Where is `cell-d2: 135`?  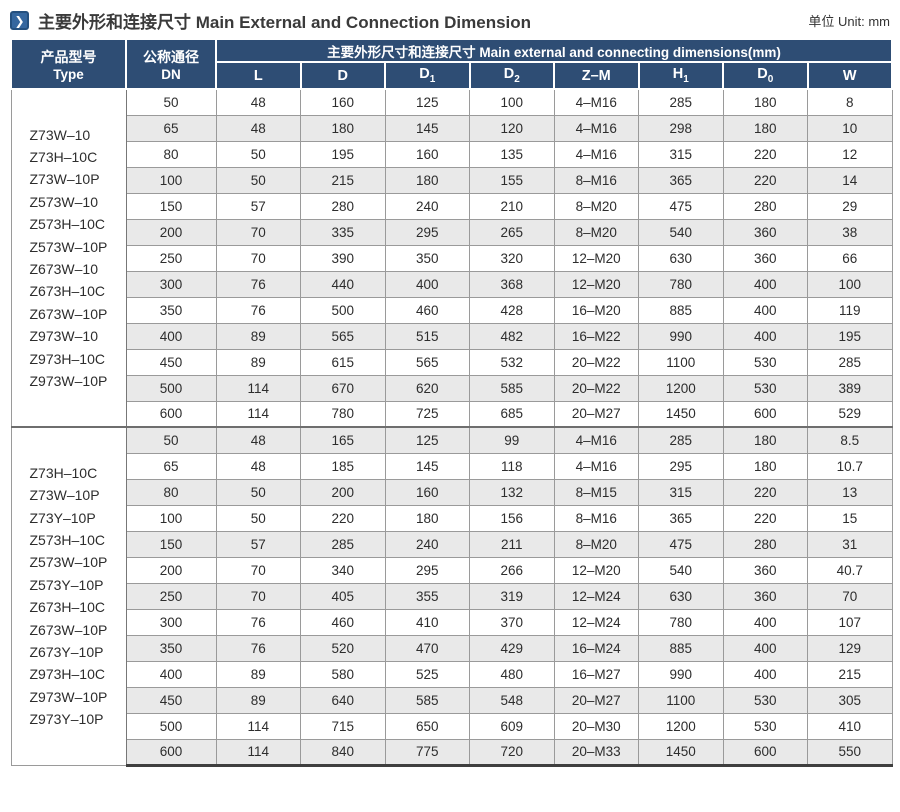 cell-d2: 135 is located at coordinates (512, 154).